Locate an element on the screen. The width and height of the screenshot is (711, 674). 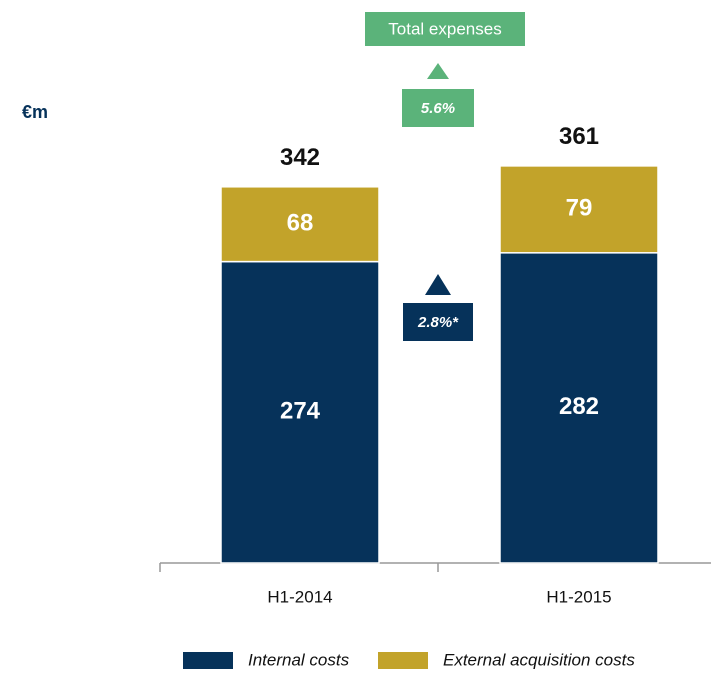
segment-label: 282 is located at coordinates (579, 406).